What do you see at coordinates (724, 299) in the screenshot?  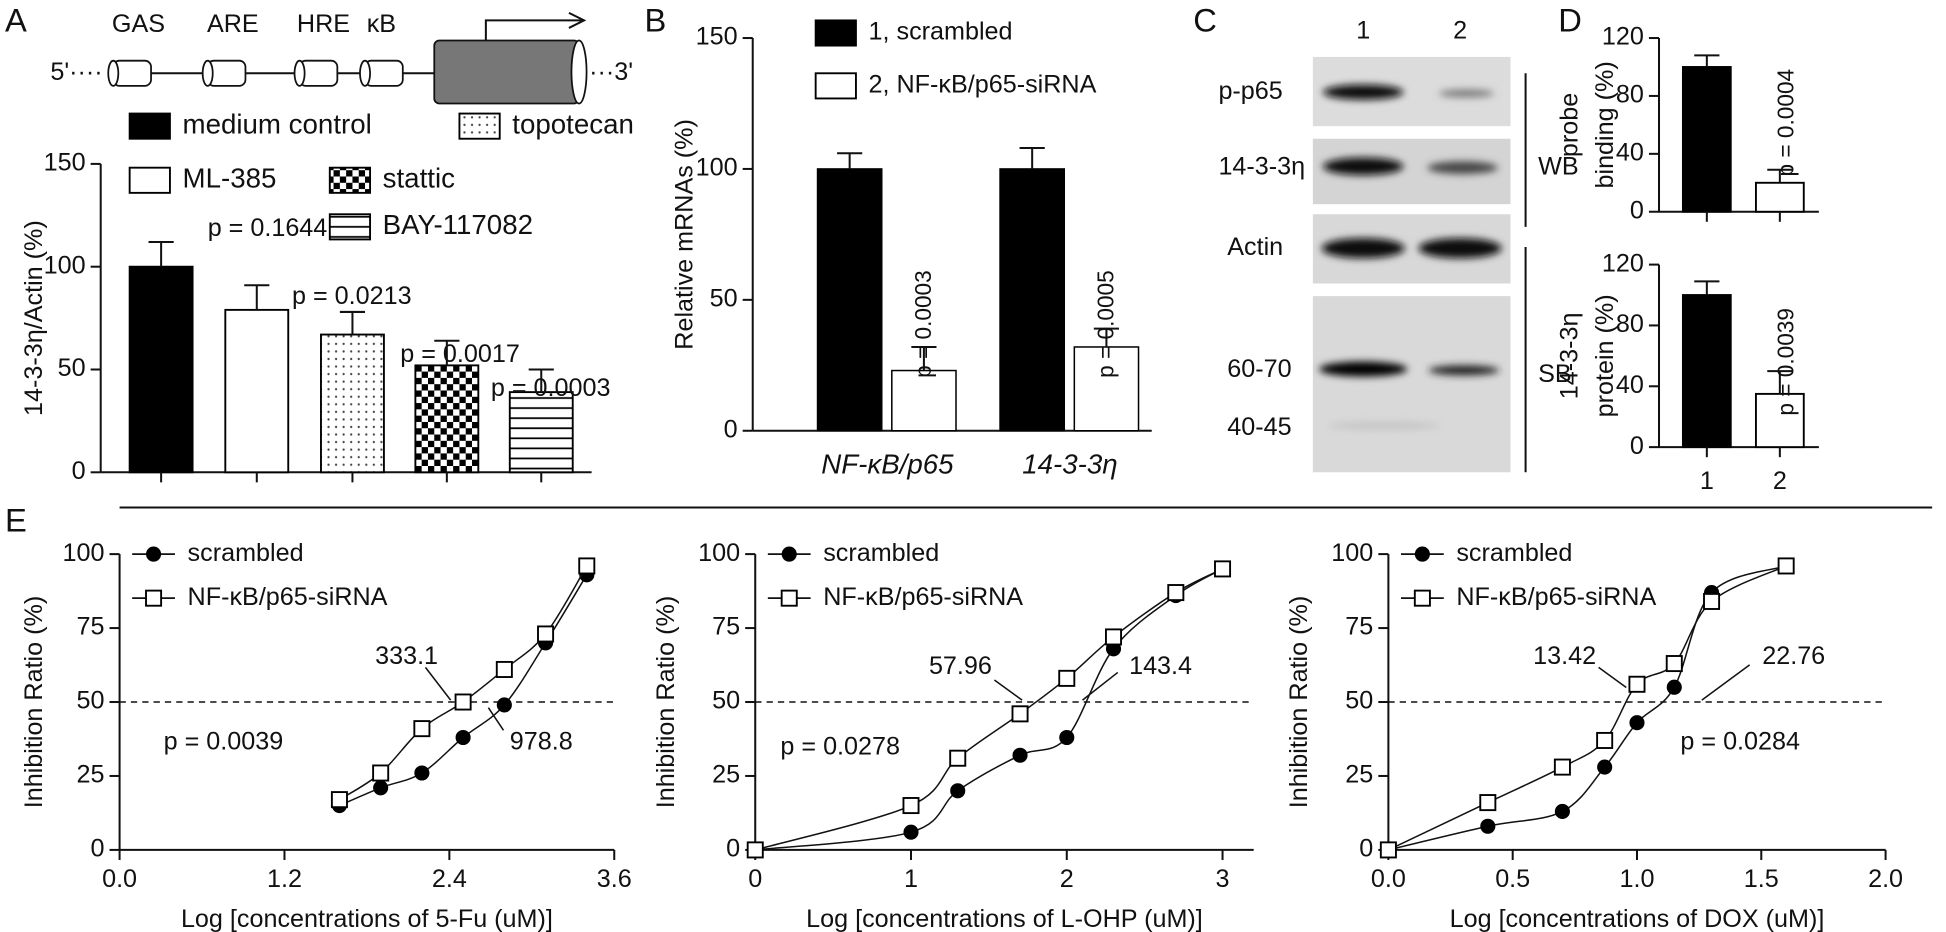 I see `y-tick-label: 50` at bounding box center [724, 299].